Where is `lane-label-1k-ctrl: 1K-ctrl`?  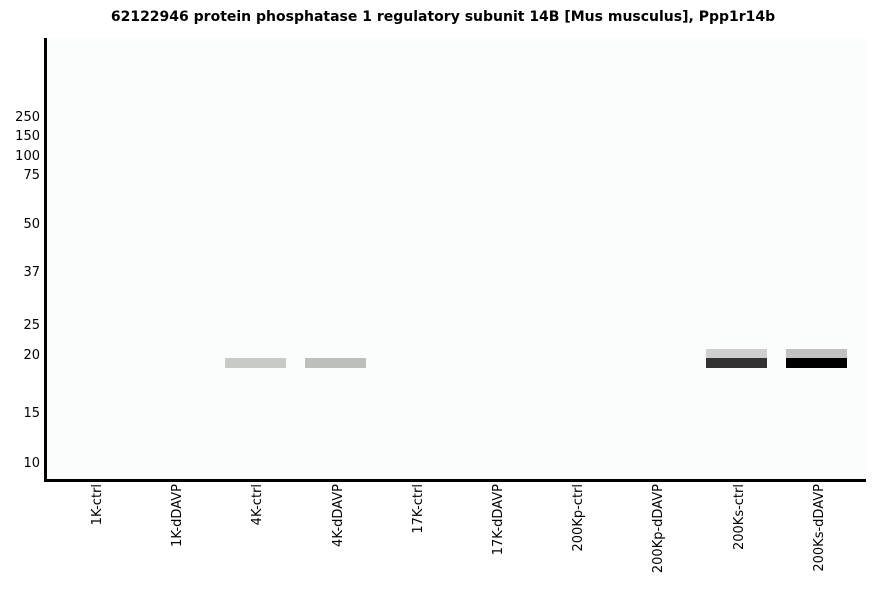 lane-label-1k-ctrl: 1K-ctrl is located at coordinates (97, 505).